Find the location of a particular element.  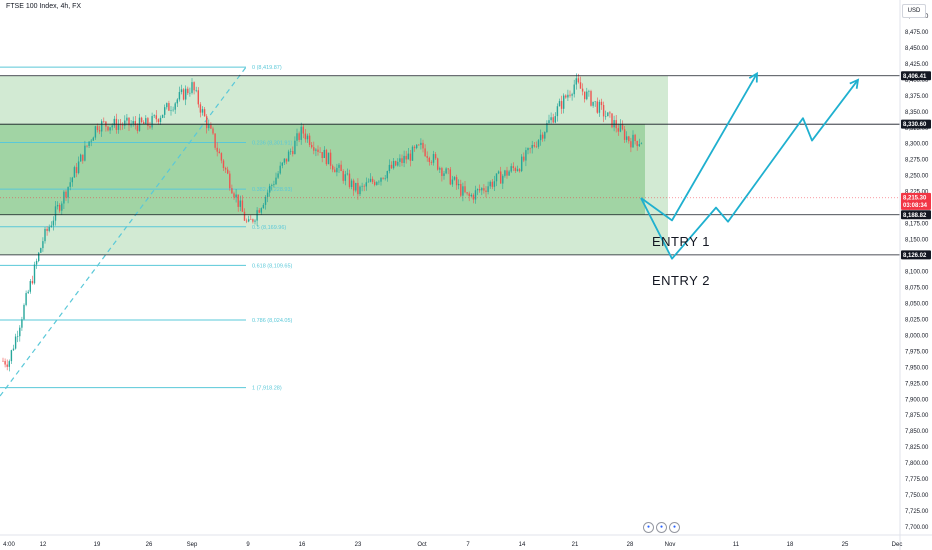

price-axis-tick: 7,700.00 is located at coordinates (917, 528).